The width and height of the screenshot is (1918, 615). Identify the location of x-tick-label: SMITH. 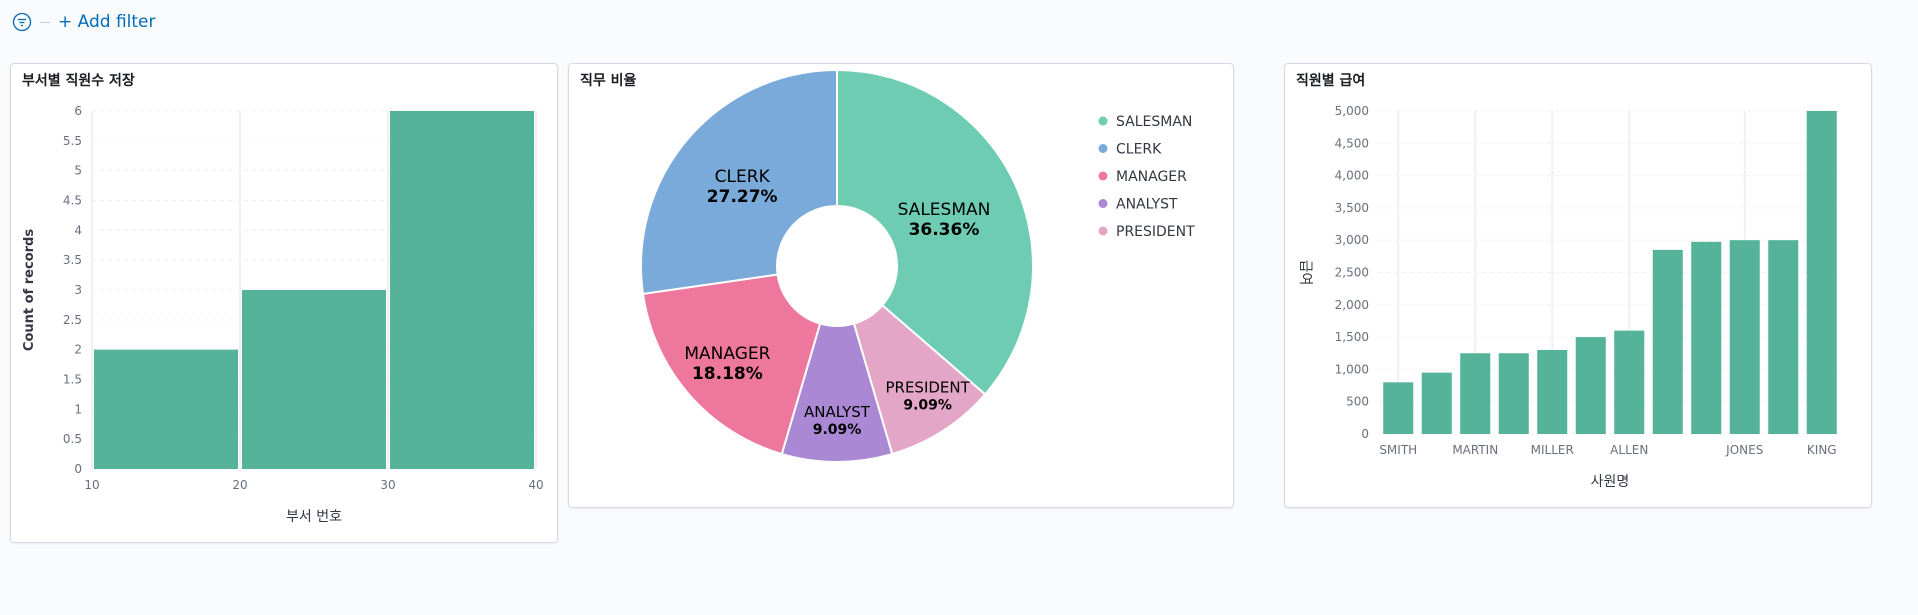
(1398, 450).